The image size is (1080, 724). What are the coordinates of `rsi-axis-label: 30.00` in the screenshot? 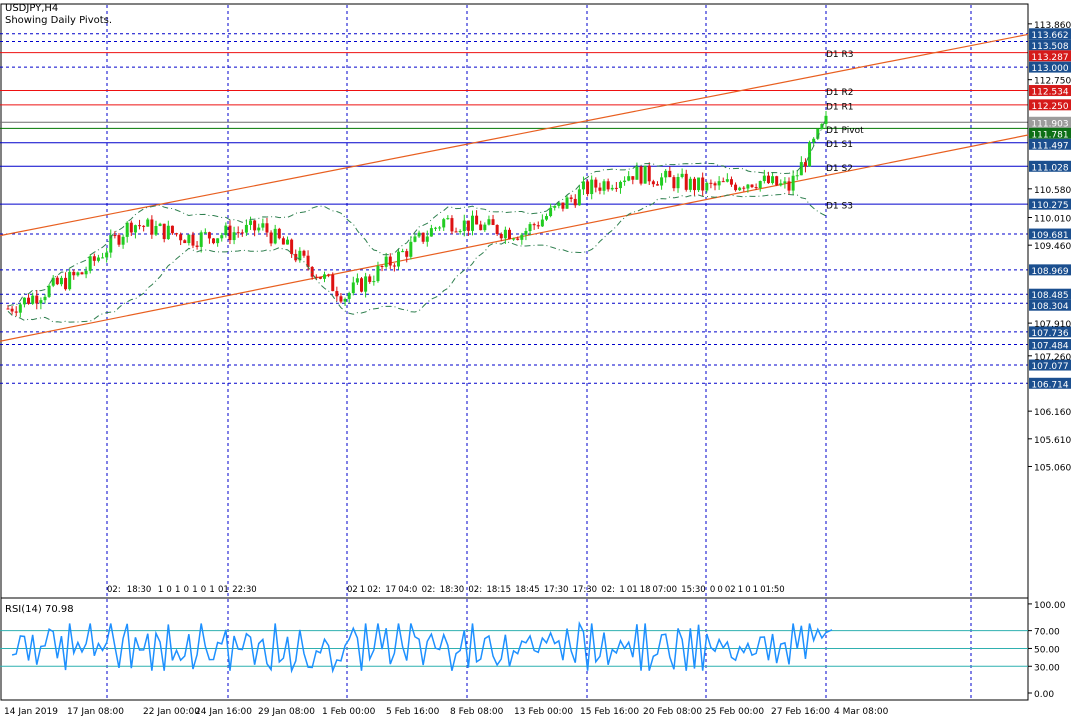 It's located at (1047, 668).